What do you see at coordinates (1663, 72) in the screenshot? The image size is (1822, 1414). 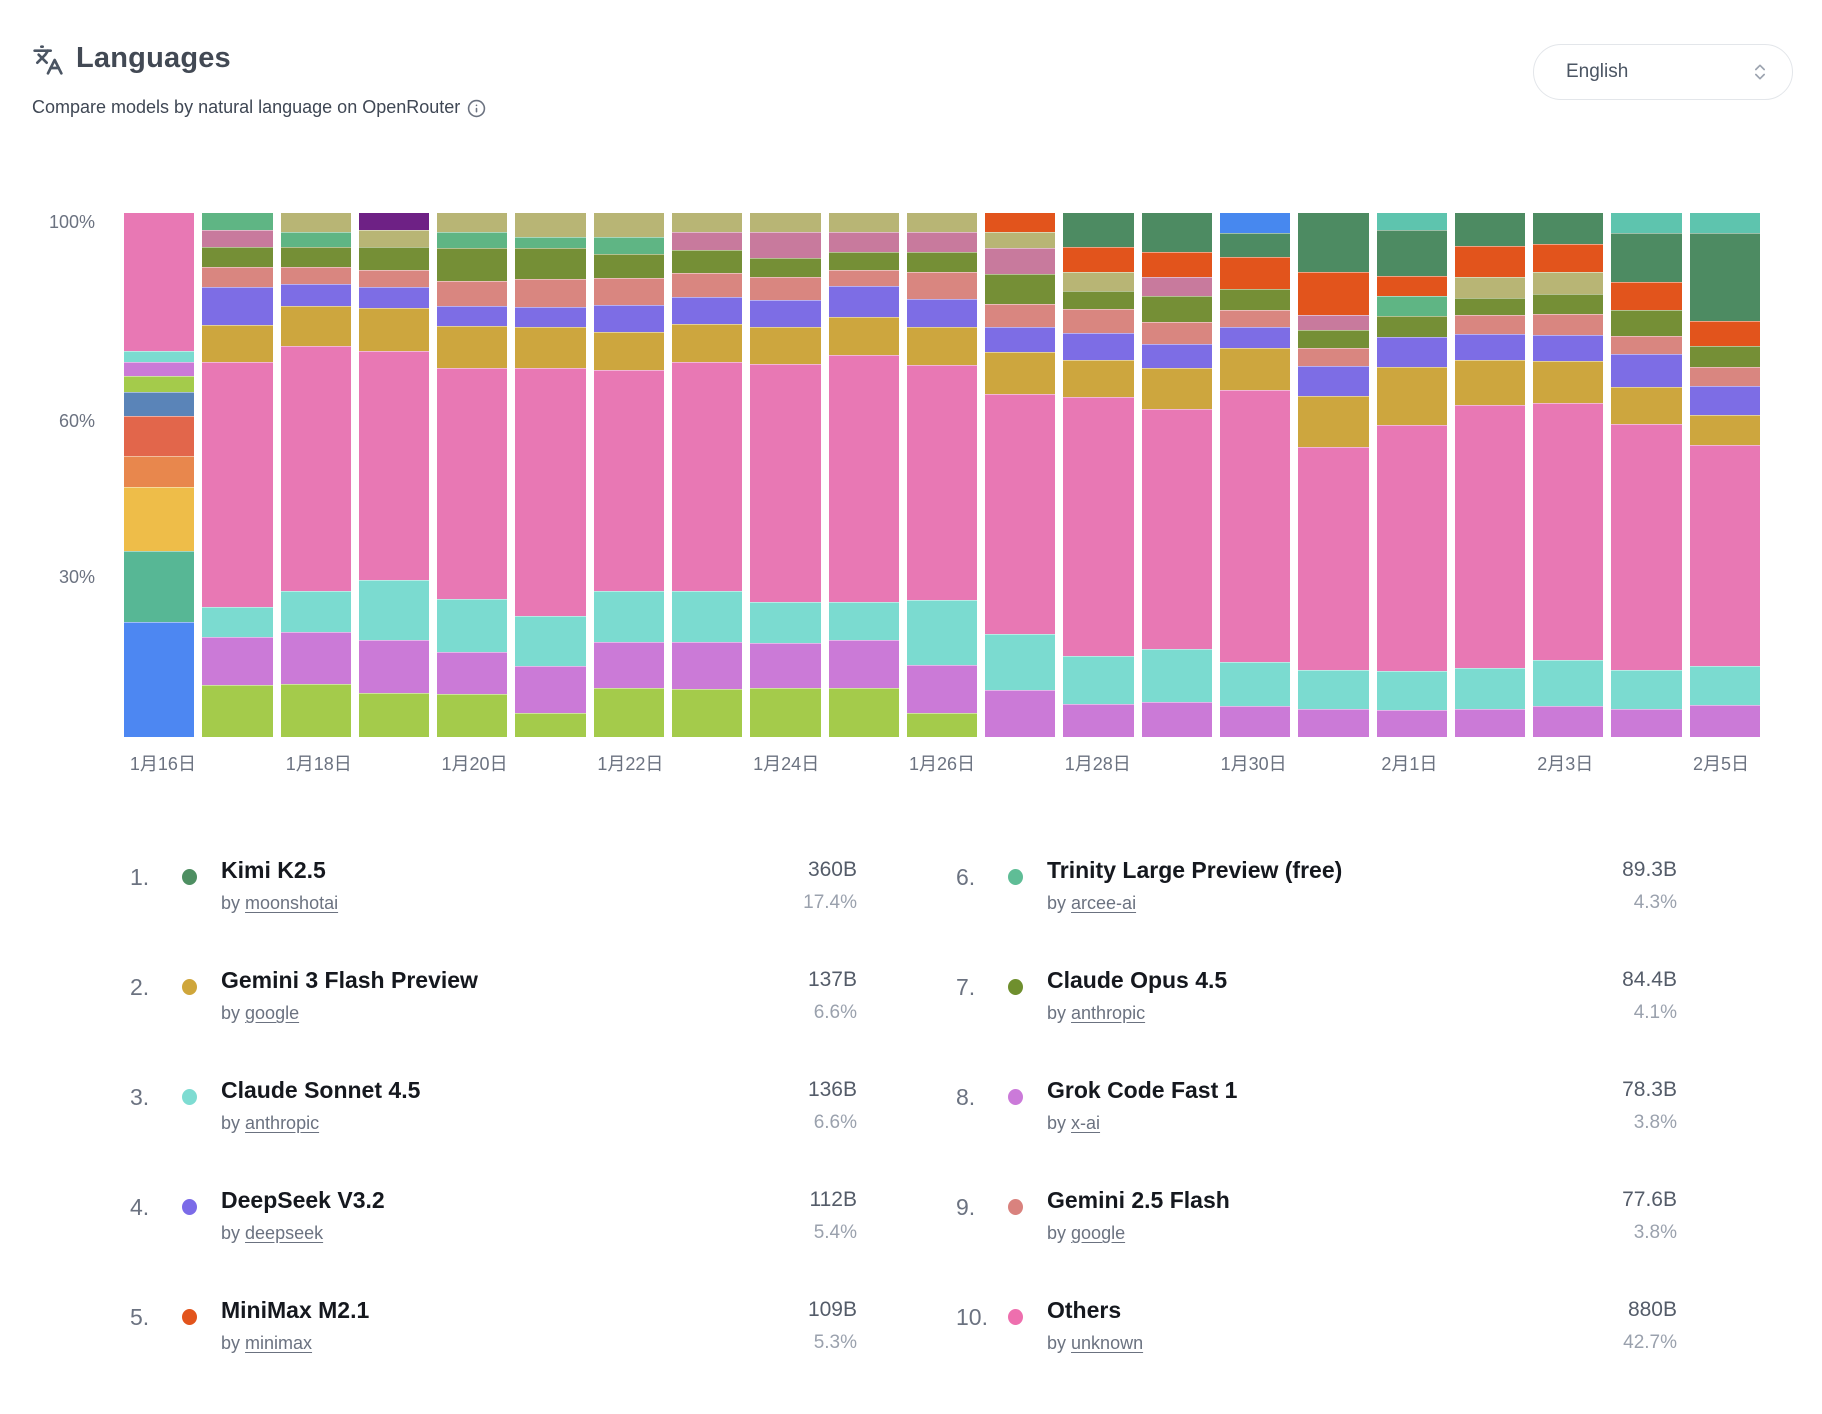 I see `language-select: English` at bounding box center [1663, 72].